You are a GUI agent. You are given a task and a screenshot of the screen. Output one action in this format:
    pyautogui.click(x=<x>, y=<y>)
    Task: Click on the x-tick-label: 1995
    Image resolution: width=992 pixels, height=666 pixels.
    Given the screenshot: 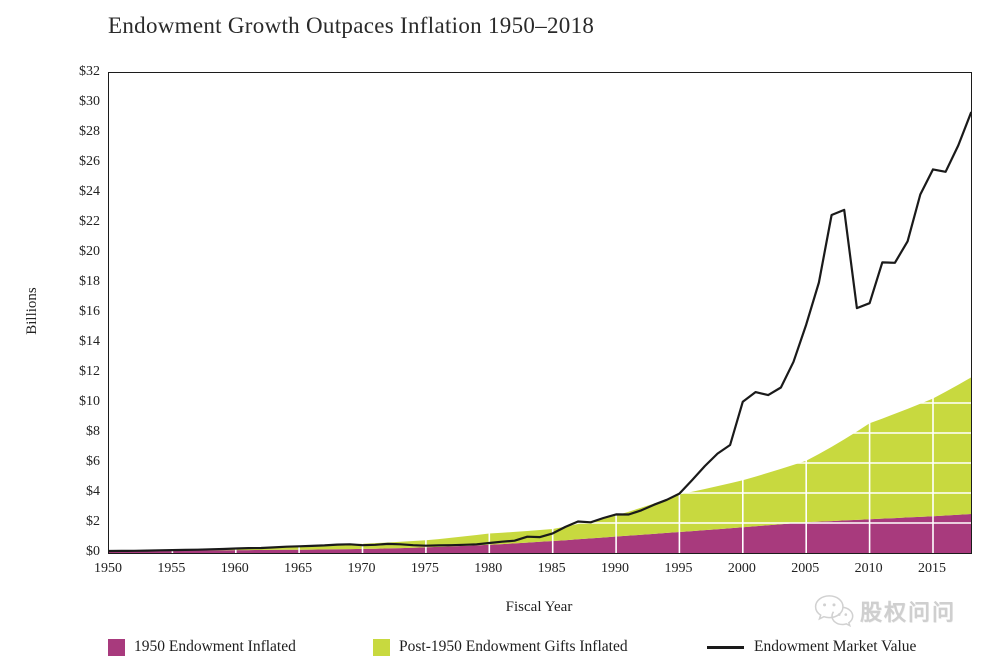 What is the action you would take?
    pyautogui.click(x=678, y=568)
    